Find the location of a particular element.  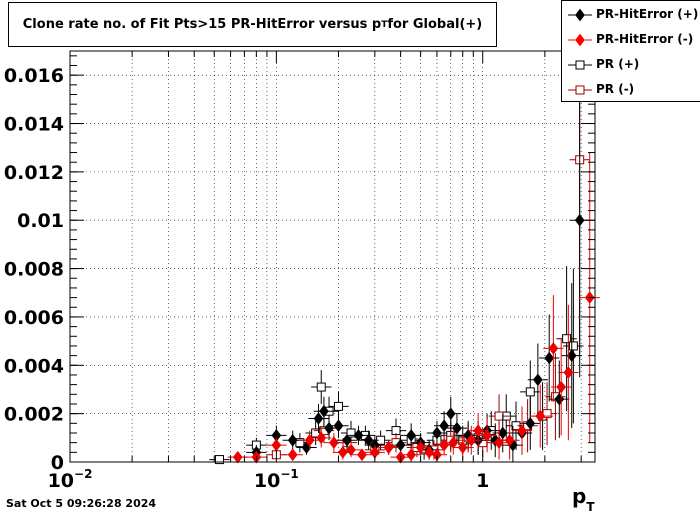

x-axis-title: pT is located at coordinates (583, 499).